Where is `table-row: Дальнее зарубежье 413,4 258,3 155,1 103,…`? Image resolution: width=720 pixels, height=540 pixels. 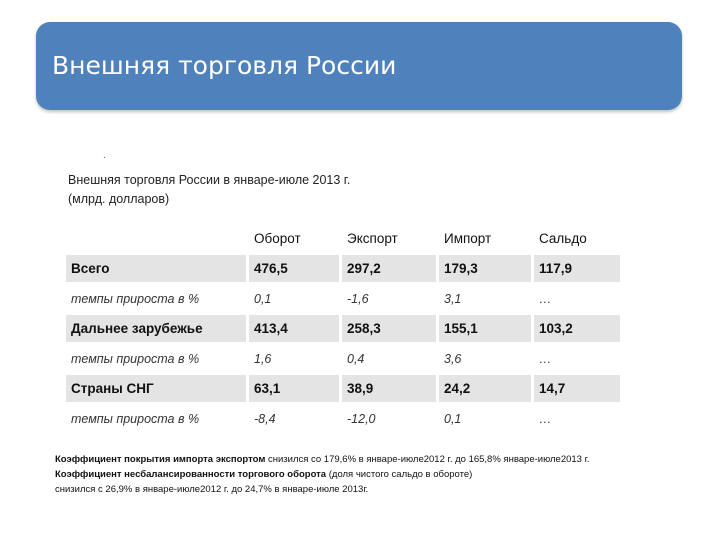
table-row: Дальнее зарубежье 413,4 258,3 155,1 103,… is located at coordinates (343, 328).